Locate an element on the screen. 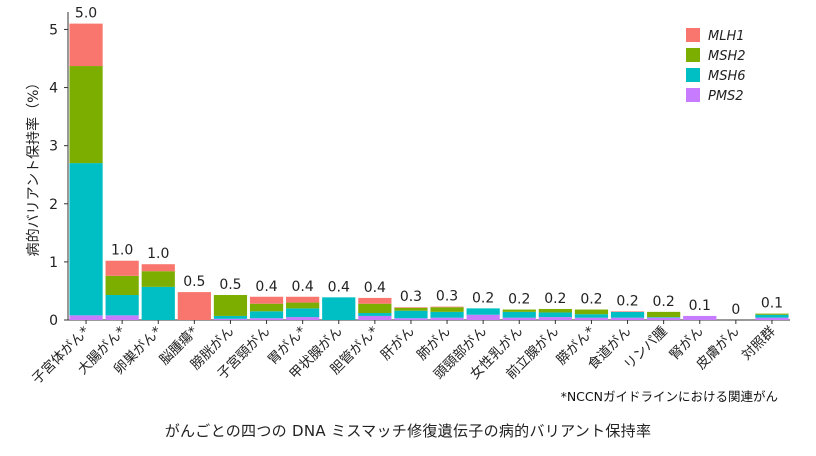 Image resolution: width=816 pixels, height=456 pixels. figure-caption: がんごとの四つの DNA ミスマッチ修復遺伝子の病的バリアント保持率 is located at coordinates (408, 431).